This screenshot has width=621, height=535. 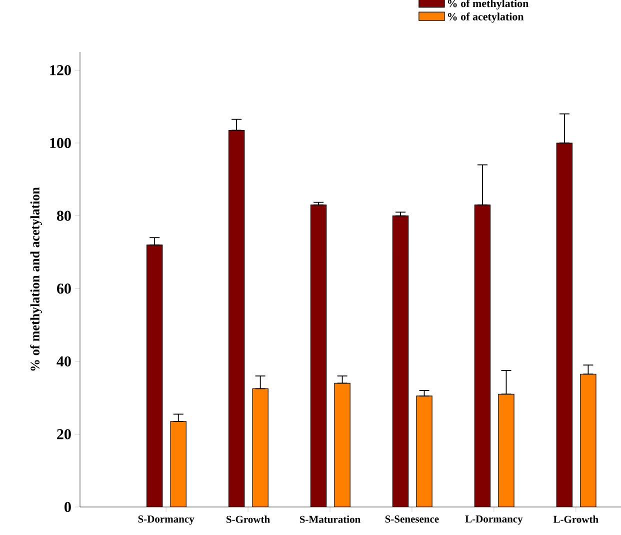 I want to click on x-tick-label: S-Growth, so click(x=248, y=519).